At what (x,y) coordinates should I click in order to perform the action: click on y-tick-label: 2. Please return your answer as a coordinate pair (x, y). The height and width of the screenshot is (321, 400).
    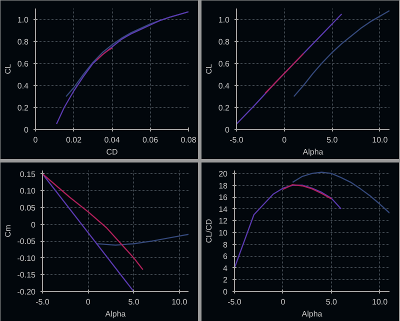
    Looking at the image, I should click on (225, 280).